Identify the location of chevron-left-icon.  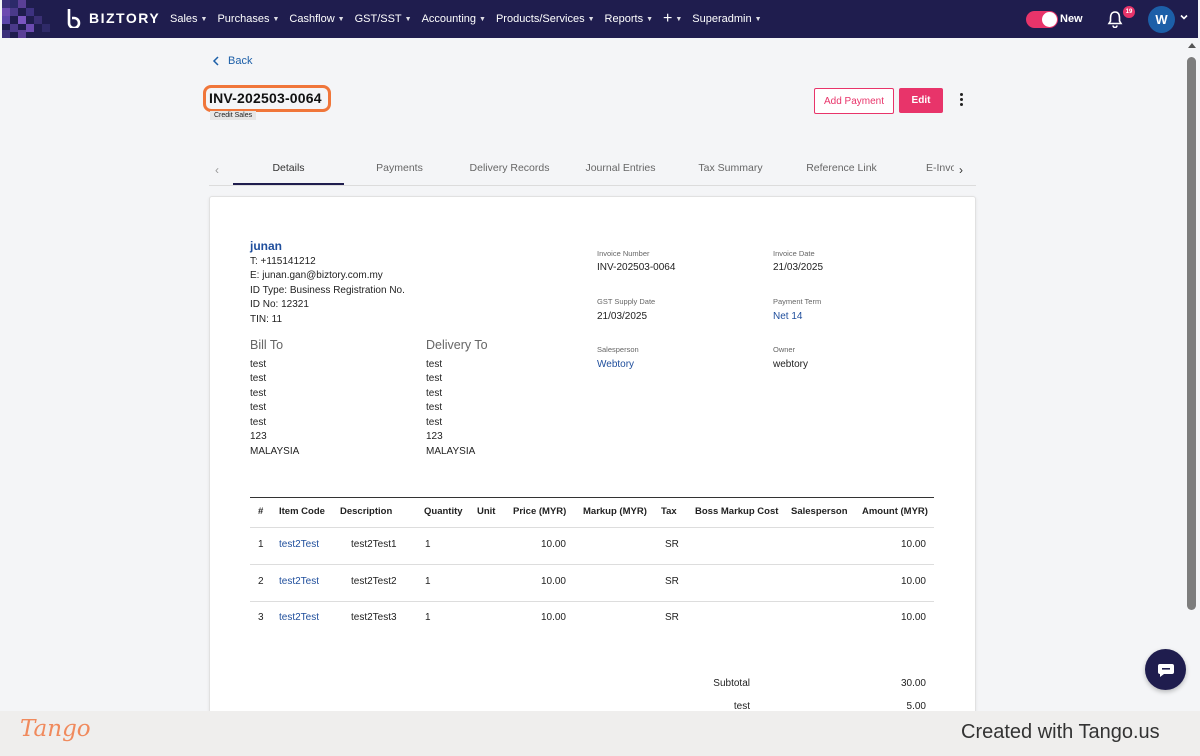
(215, 61).